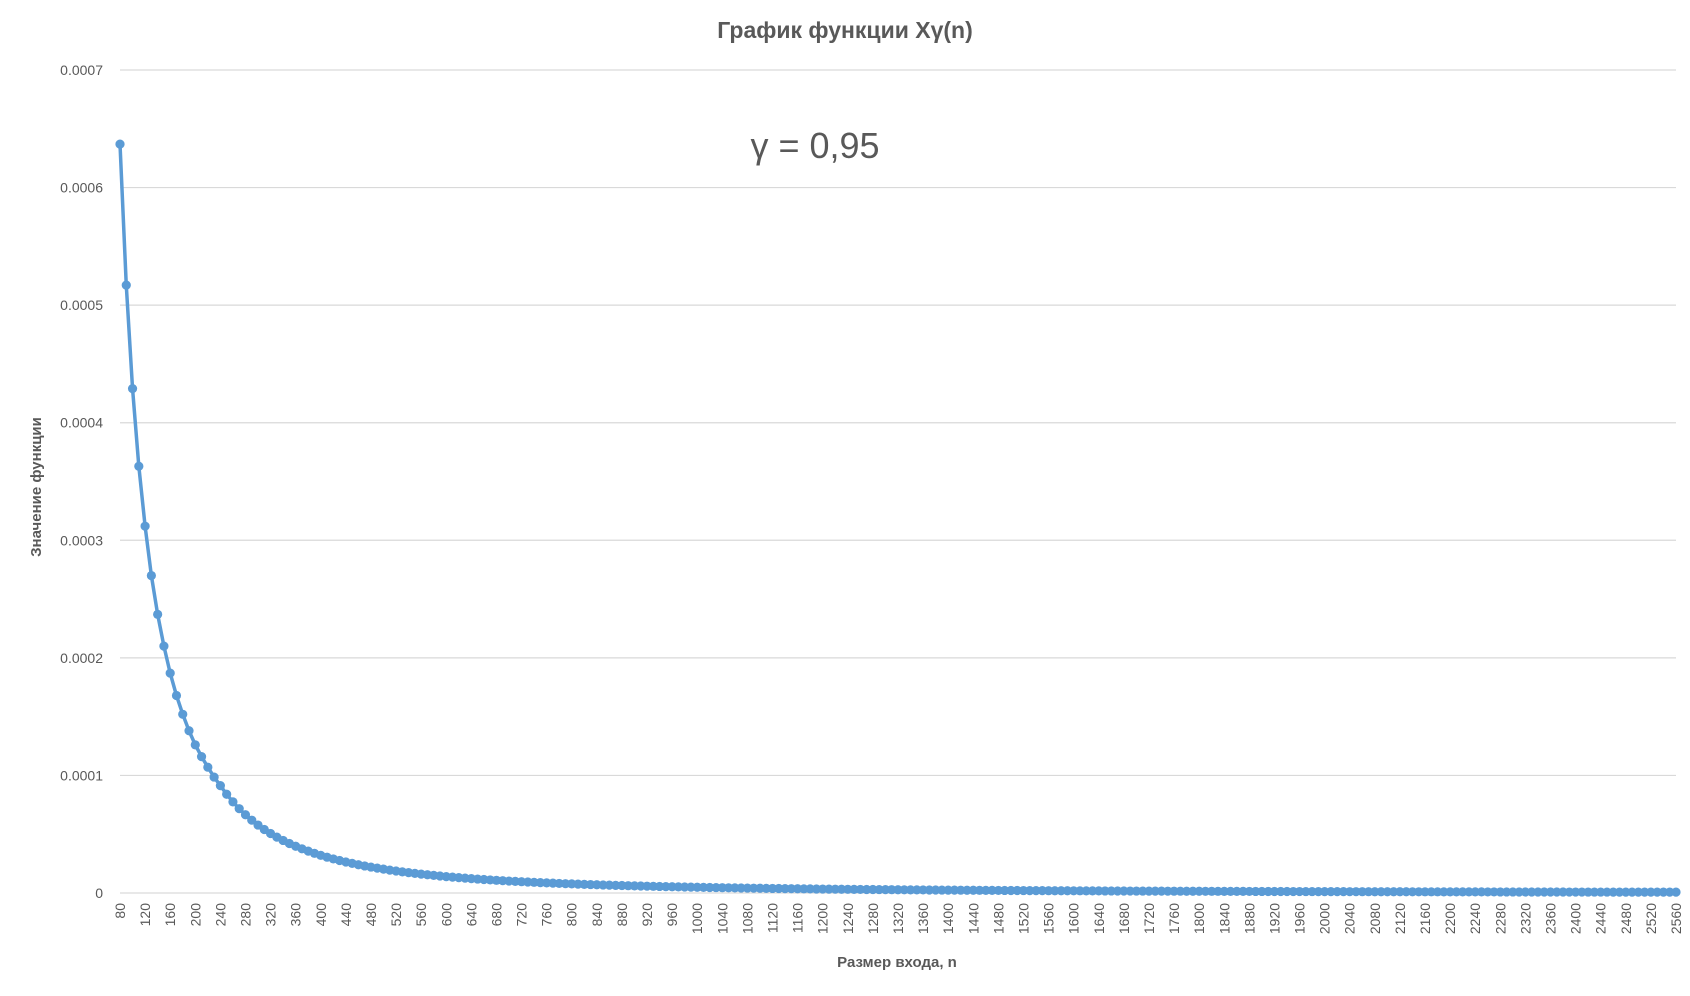 The height and width of the screenshot is (996, 1690). I want to click on x-tick-label: 2120, so click(1400, 918).